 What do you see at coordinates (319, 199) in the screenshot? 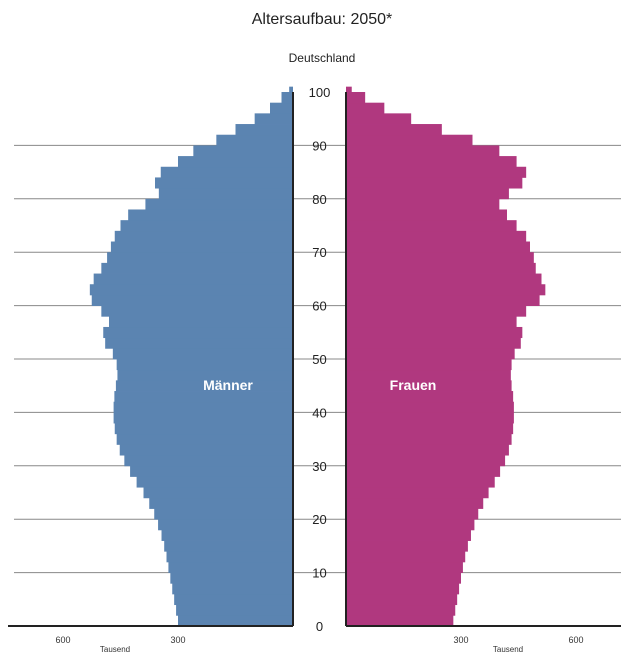
I see `age-tick-80: 80` at bounding box center [319, 199].